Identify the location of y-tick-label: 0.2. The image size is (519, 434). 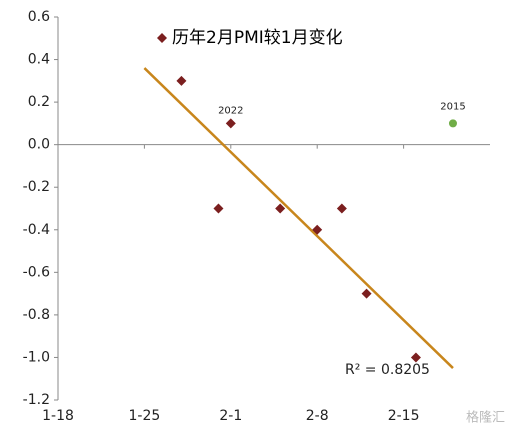
(39, 102).